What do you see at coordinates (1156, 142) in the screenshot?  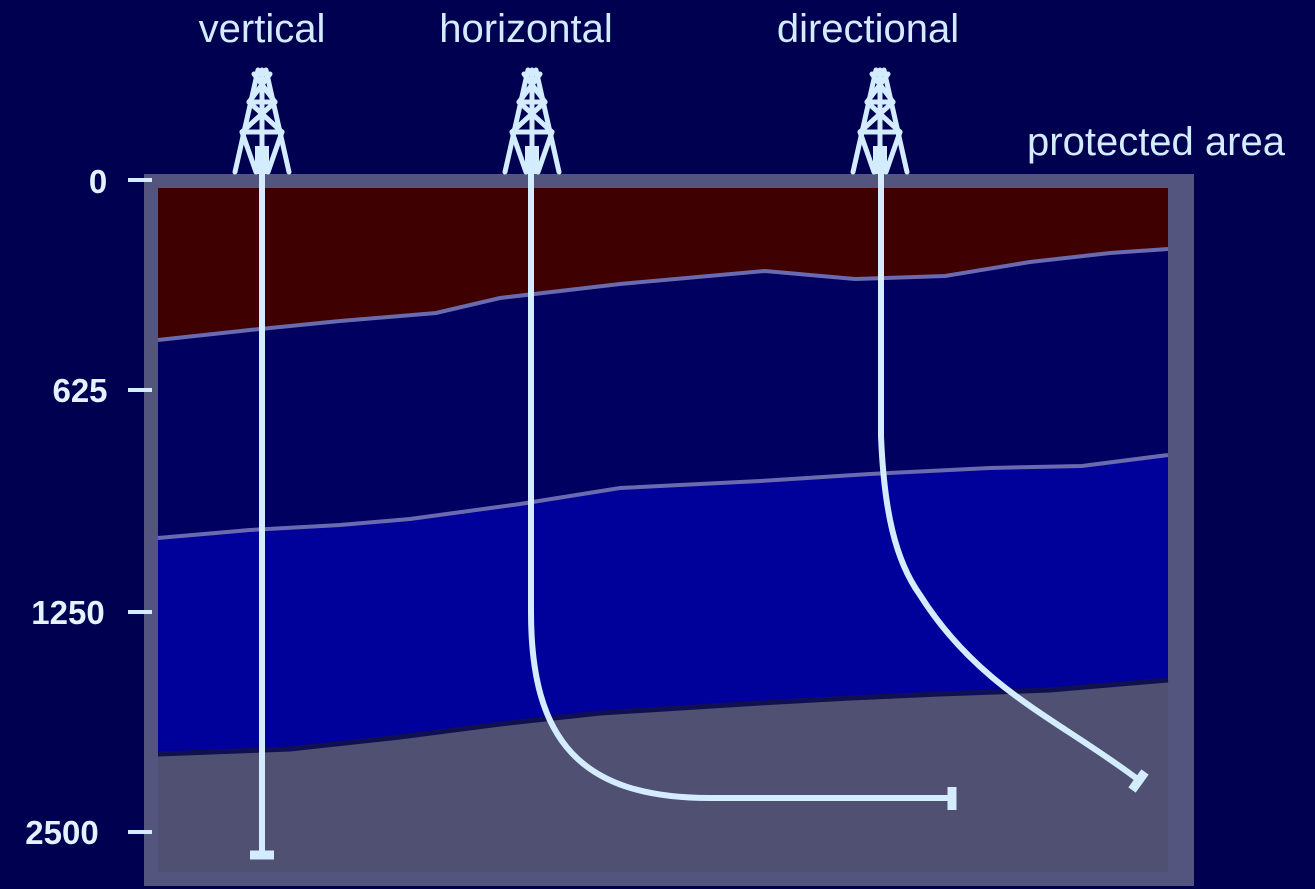 I see `protected-area-label: protected area` at bounding box center [1156, 142].